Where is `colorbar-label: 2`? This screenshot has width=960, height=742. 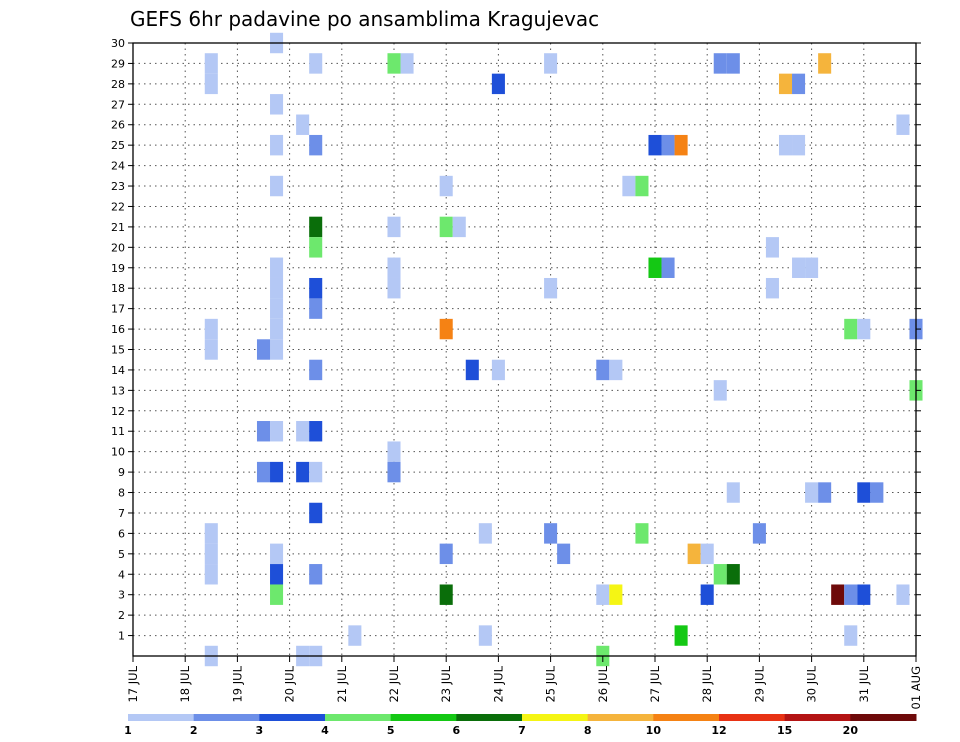
colorbar-label: 2 is located at coordinates (194, 730).